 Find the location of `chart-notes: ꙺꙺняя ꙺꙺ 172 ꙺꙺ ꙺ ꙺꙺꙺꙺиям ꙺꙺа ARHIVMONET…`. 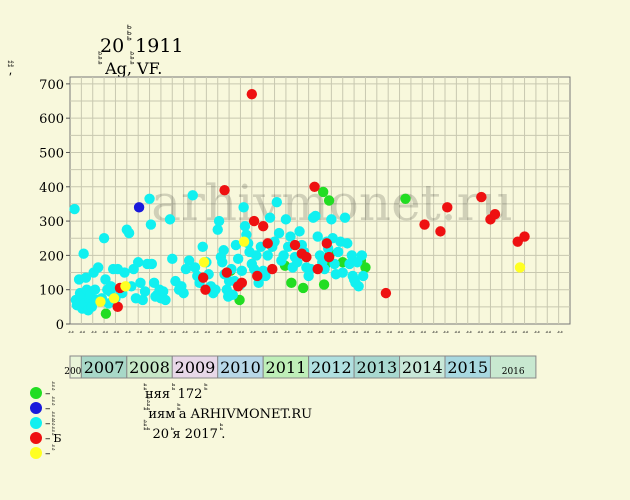

chart-notes: ꙺꙺняя ꙺꙺ 172 ꙺꙺ ꙺ ꙺꙺꙺꙺиям ꙺꙺа ARHIVMONET… is located at coordinates (228, 414).